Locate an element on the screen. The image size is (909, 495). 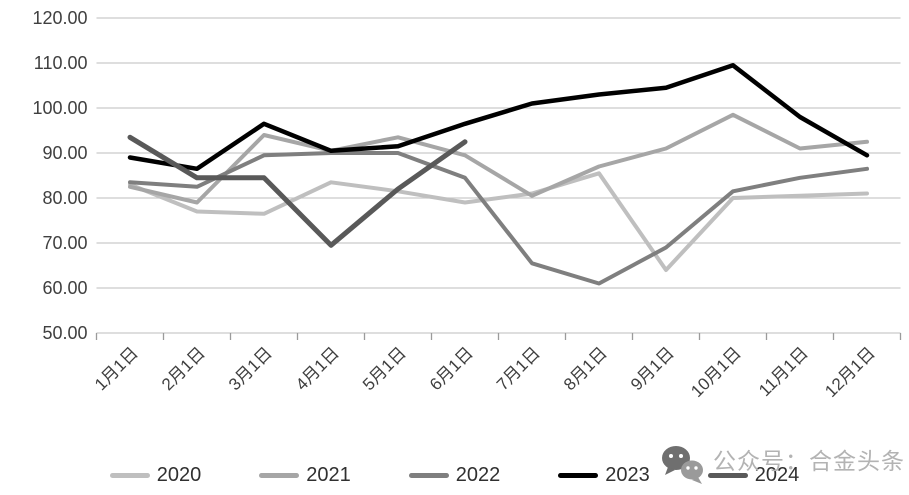
legend-swatch-2020 is located at coordinates (129, 475).